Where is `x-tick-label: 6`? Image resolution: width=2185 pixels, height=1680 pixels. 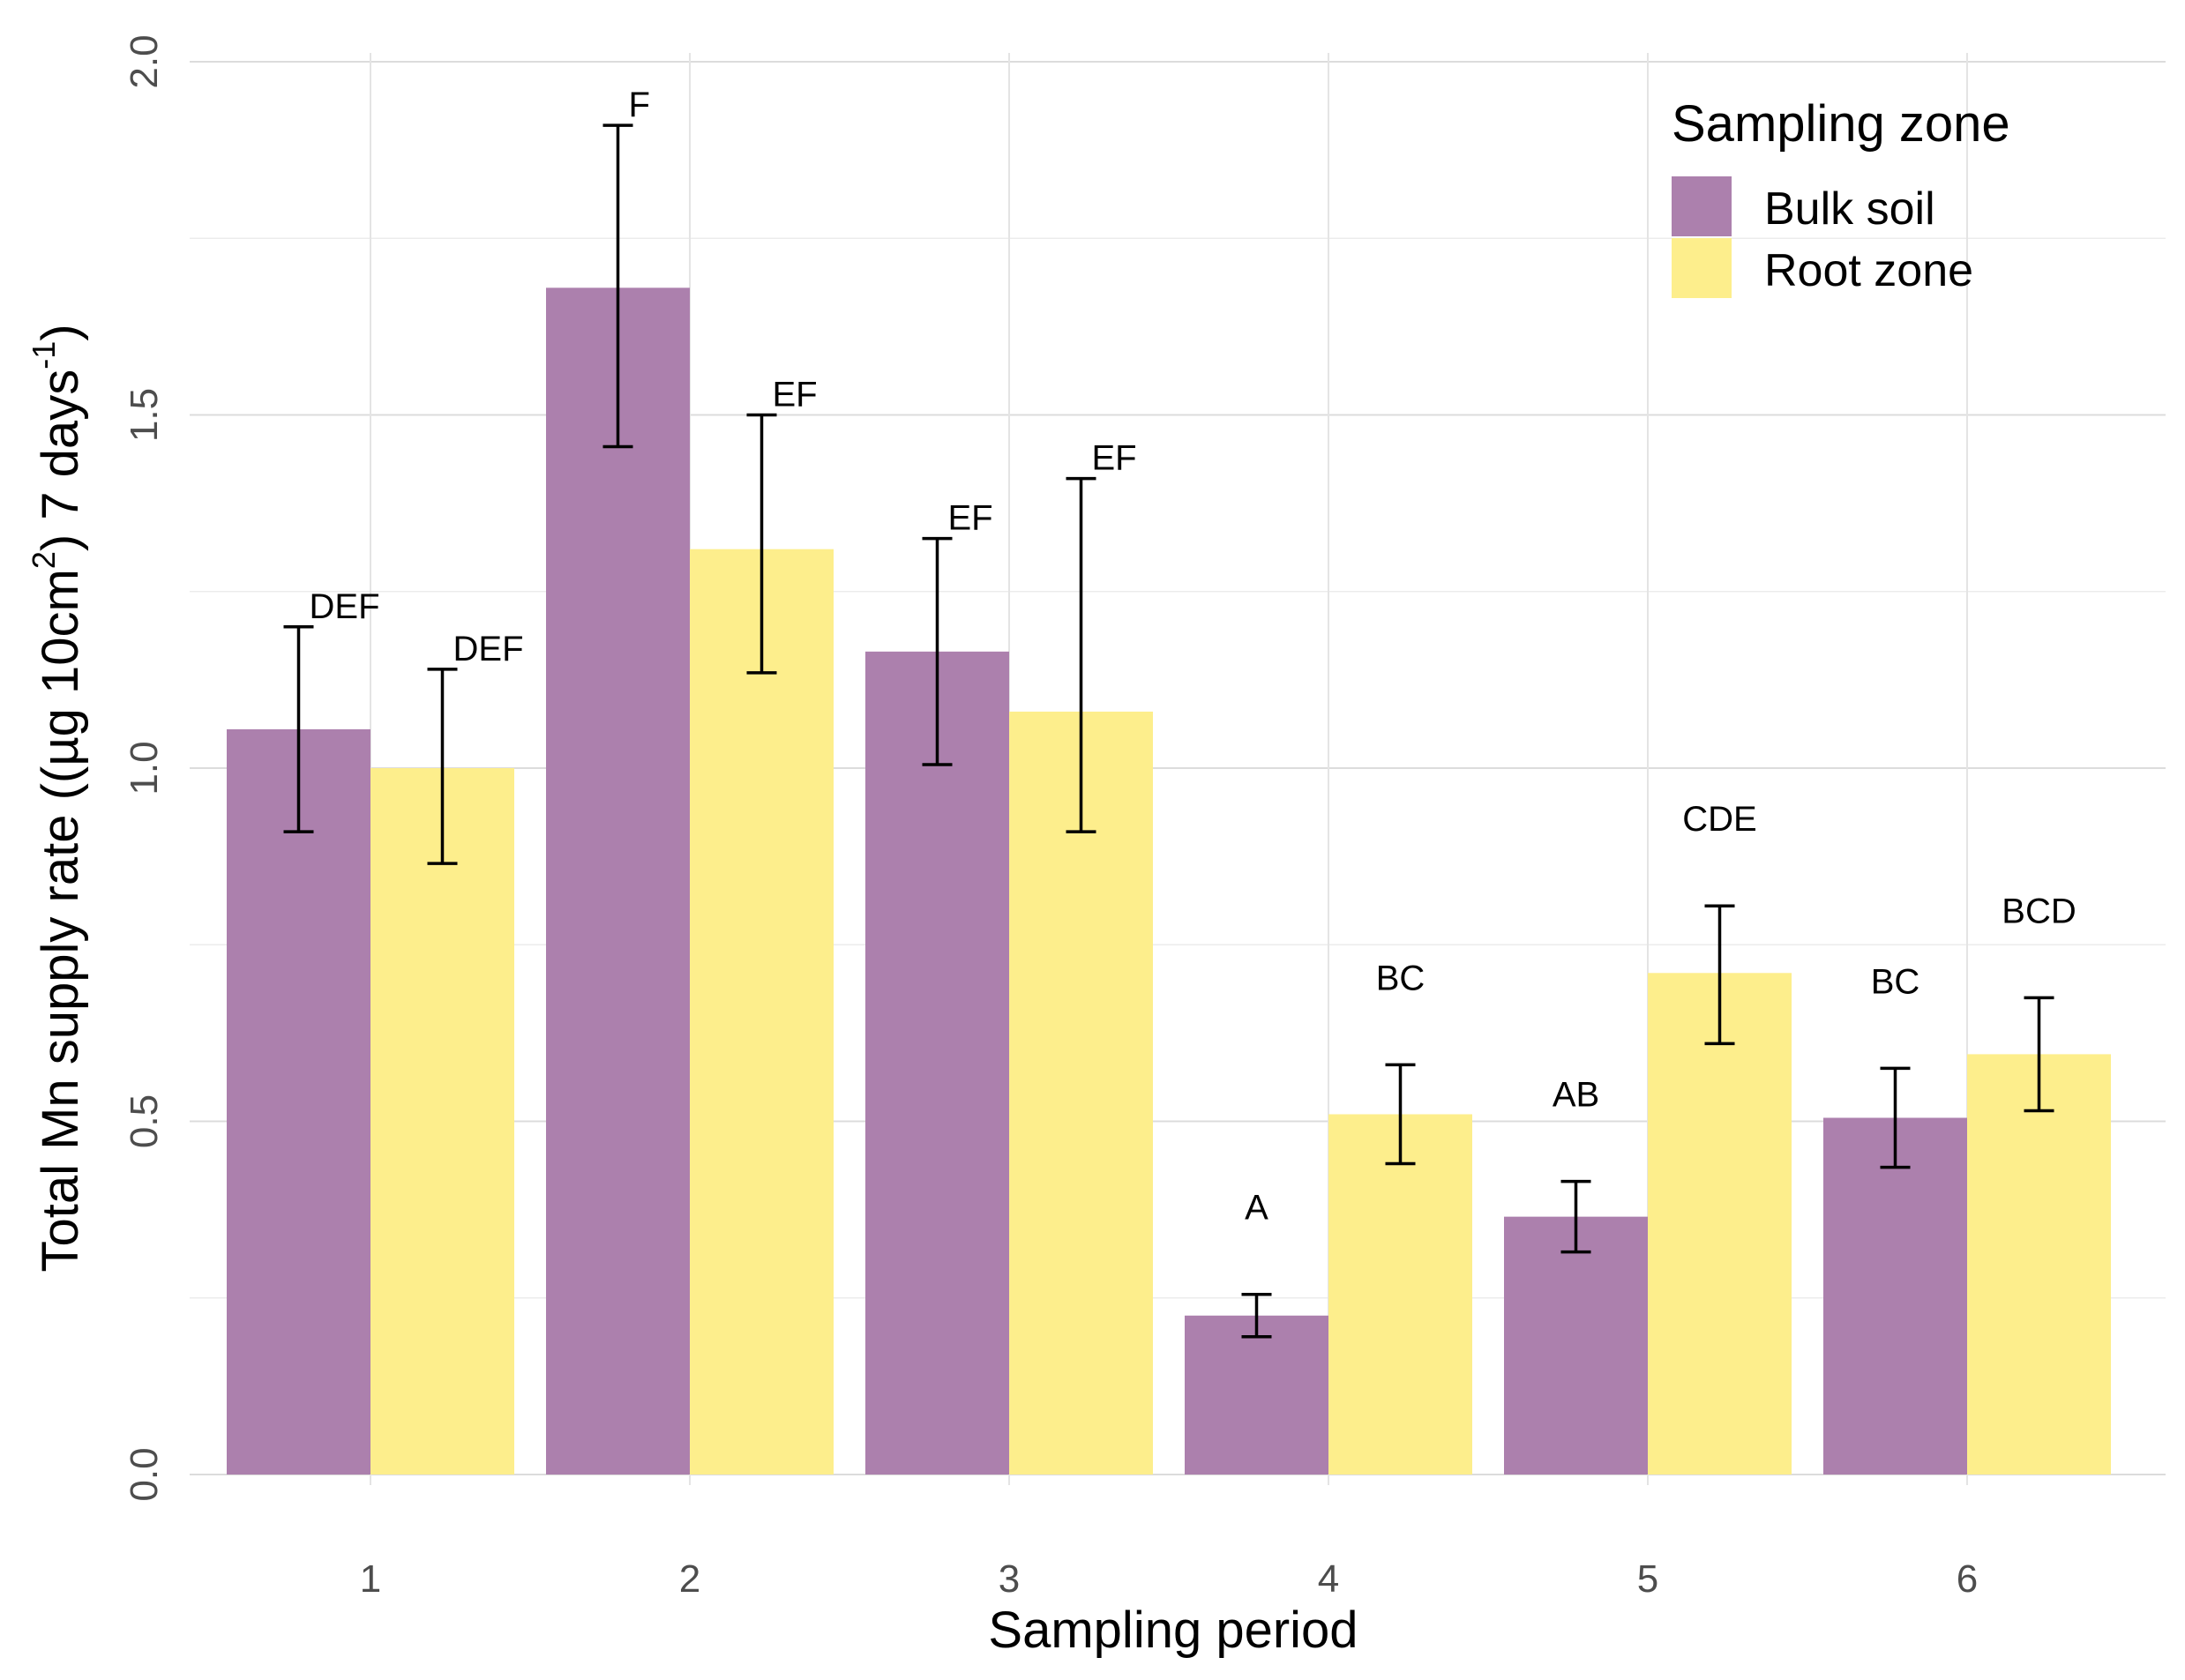 x-tick-label: 6 is located at coordinates (1968, 1579).